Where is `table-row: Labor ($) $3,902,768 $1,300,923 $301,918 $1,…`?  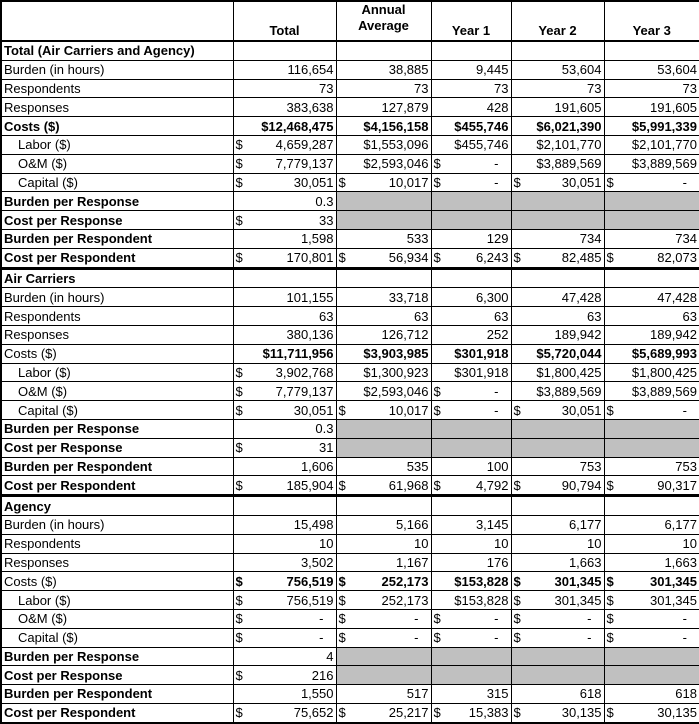
table-row: Labor ($) $3,902,768 $1,300,923 $301,918 $1,… is located at coordinates (349, 372).